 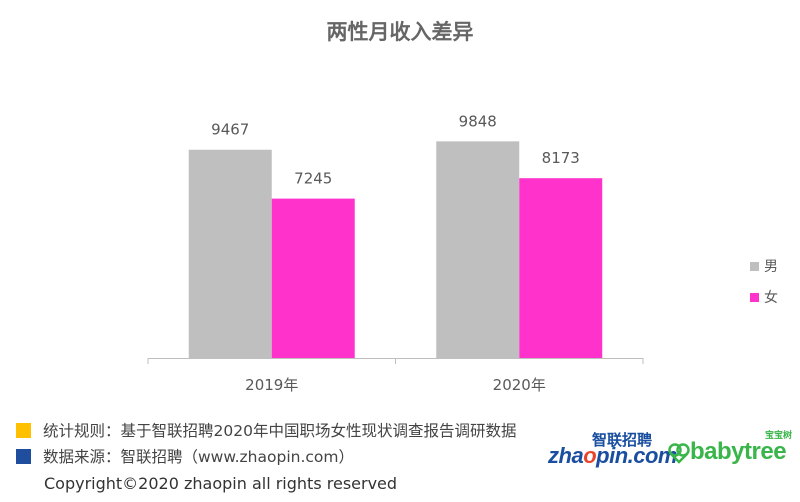 What do you see at coordinates (561, 158) in the screenshot?
I see `data-label-female-1: 8173` at bounding box center [561, 158].